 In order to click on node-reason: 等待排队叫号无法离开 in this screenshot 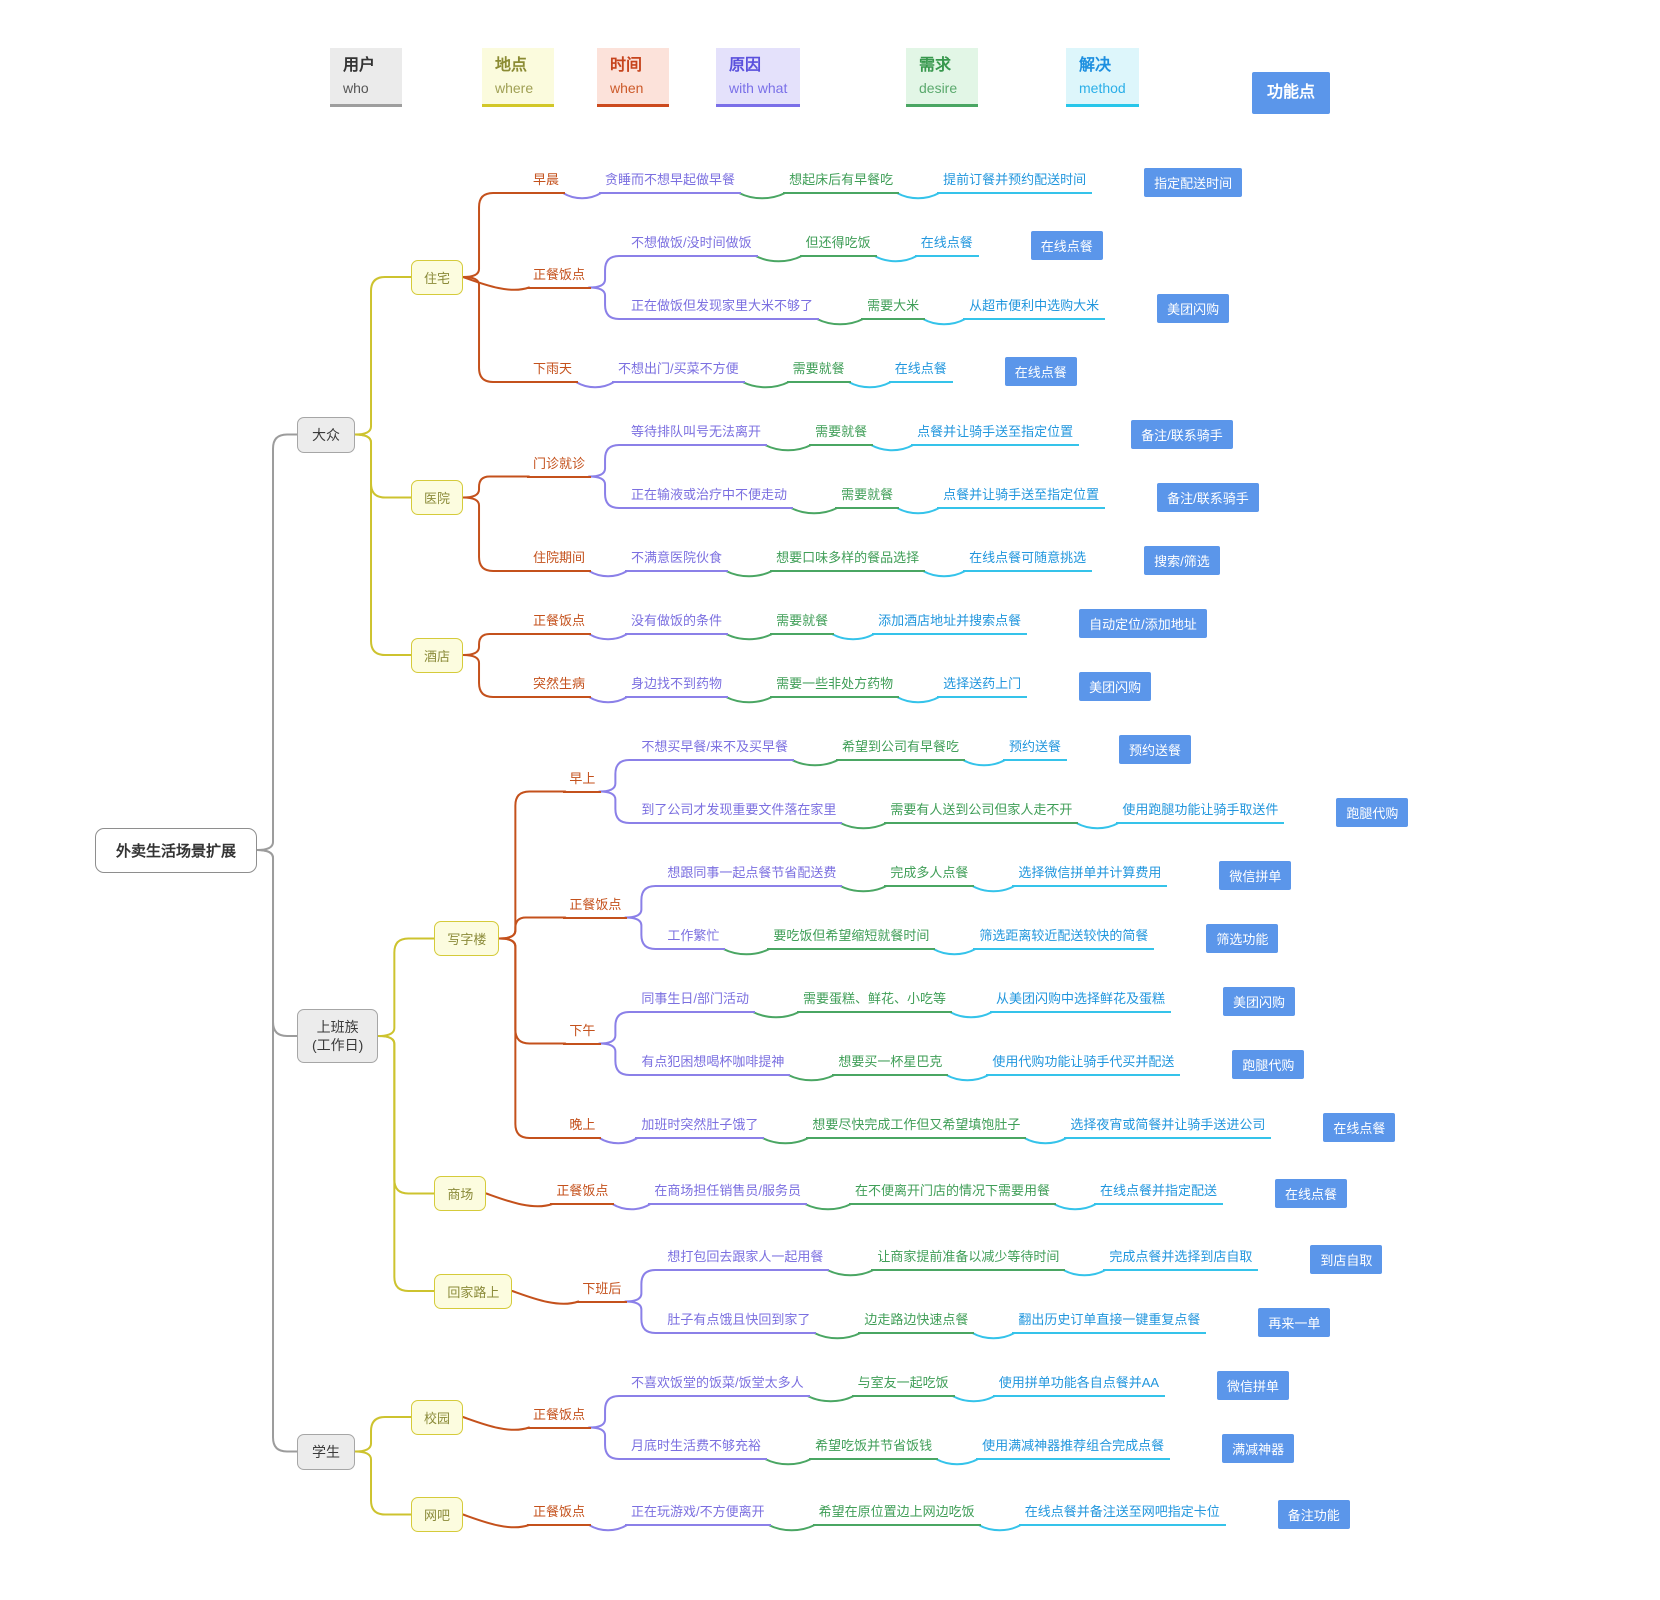, I will do `click(696, 434)`.